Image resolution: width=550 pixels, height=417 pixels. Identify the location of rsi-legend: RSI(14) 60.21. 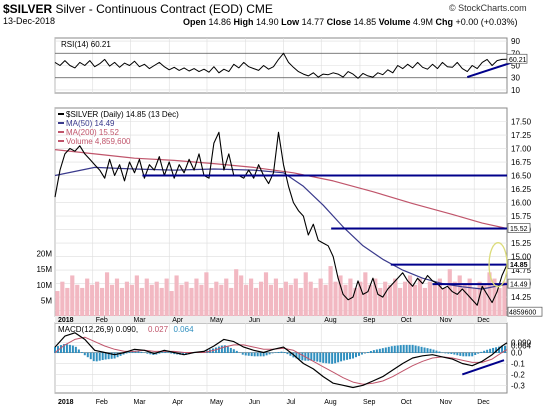
(86, 44).